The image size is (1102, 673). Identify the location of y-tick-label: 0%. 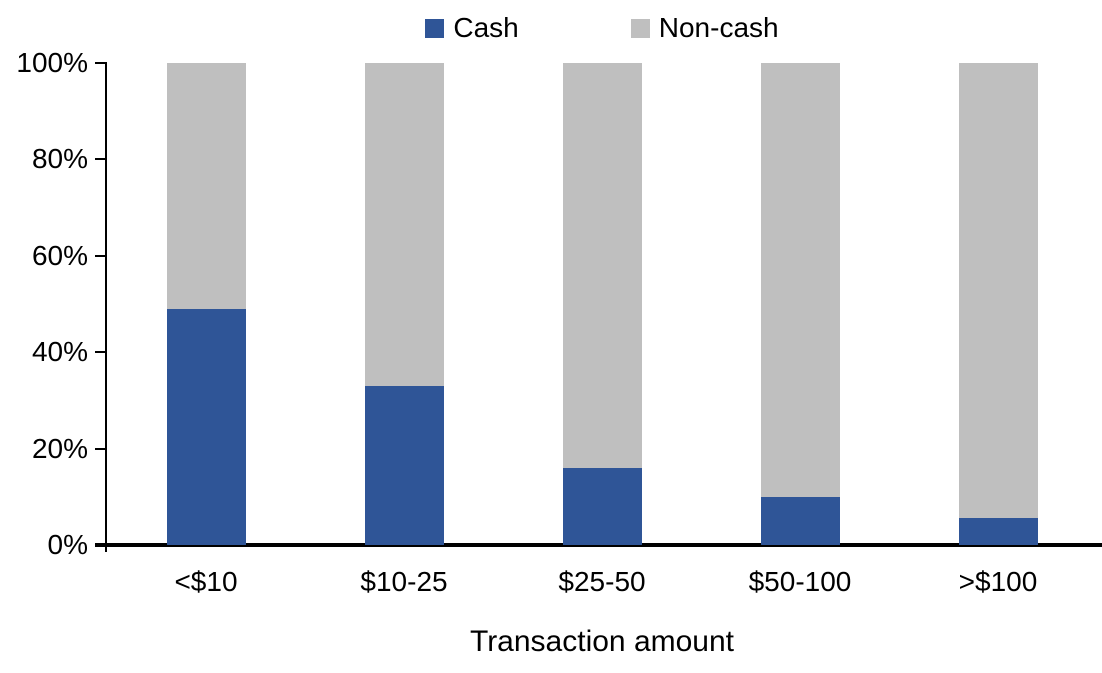
(67, 544).